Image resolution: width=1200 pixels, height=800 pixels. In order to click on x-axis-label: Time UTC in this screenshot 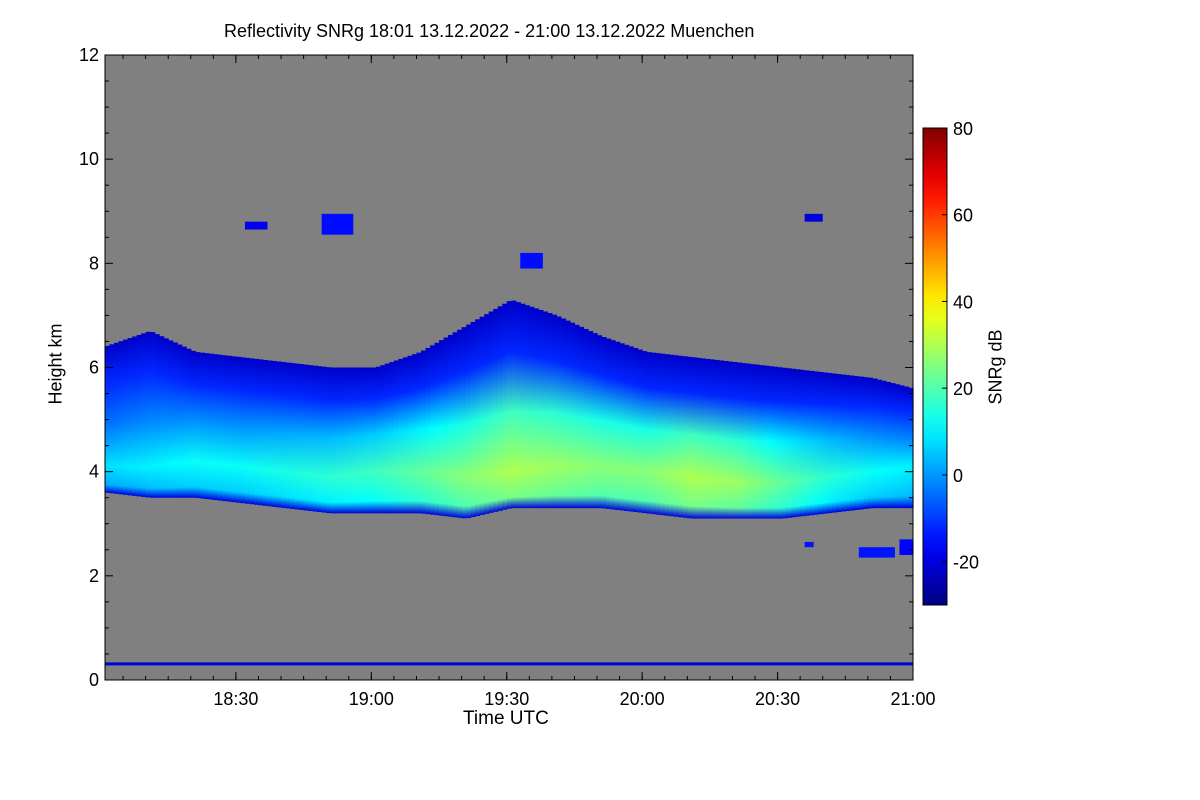, I will do `click(506, 718)`.